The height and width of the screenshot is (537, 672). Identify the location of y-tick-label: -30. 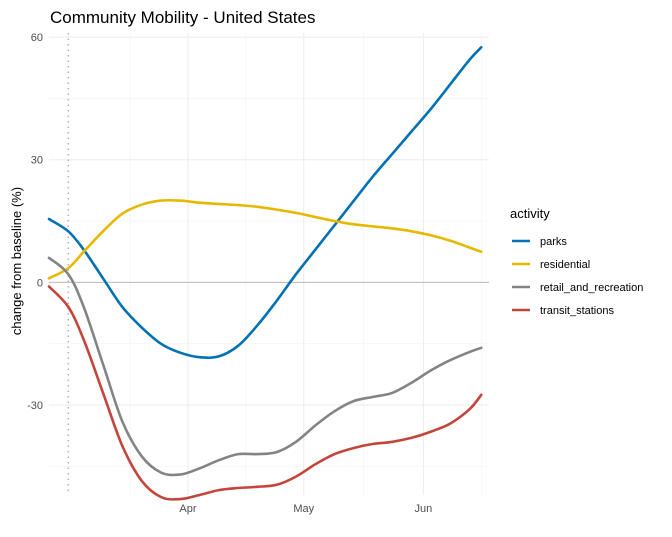
(35, 406).